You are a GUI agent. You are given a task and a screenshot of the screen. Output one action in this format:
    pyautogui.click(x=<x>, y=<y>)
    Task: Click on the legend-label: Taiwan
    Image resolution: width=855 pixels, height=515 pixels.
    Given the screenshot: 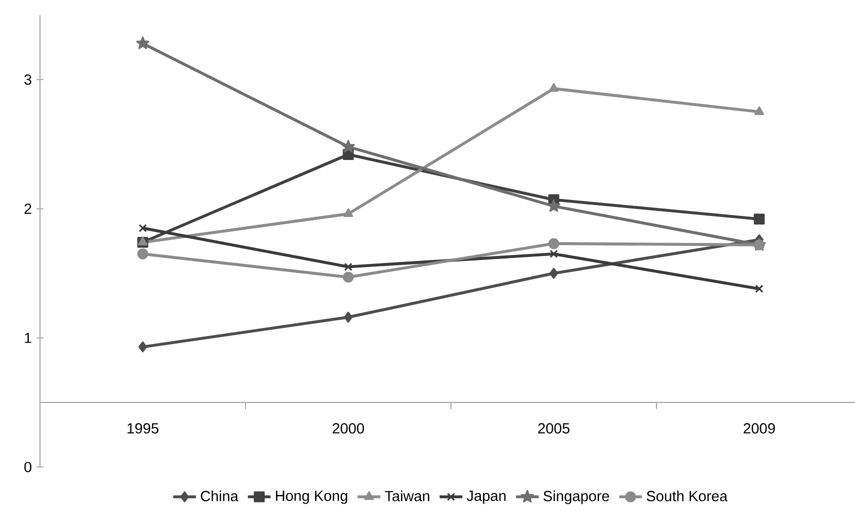 What is the action you would take?
    pyautogui.click(x=407, y=496)
    